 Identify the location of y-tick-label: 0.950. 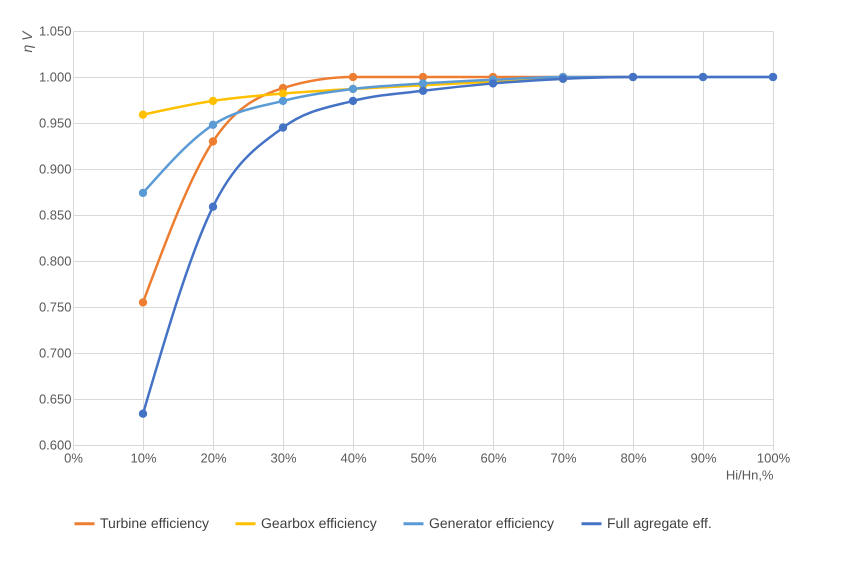
(55, 123).